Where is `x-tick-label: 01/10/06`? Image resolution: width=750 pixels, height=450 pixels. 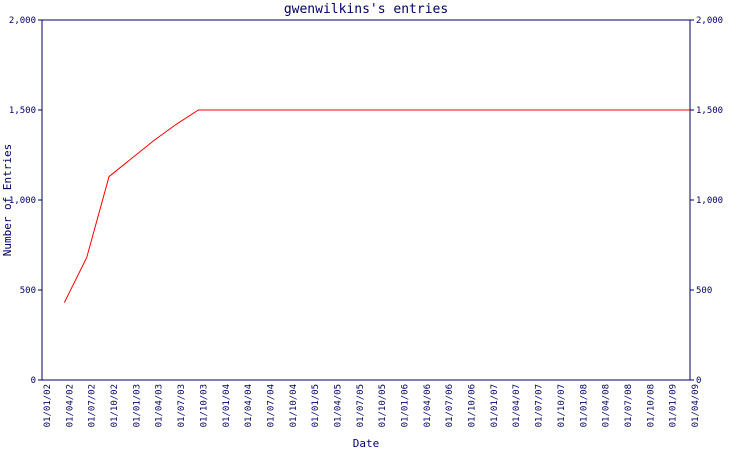
x-tick-label: 01/10/06 is located at coordinates (473, 405).